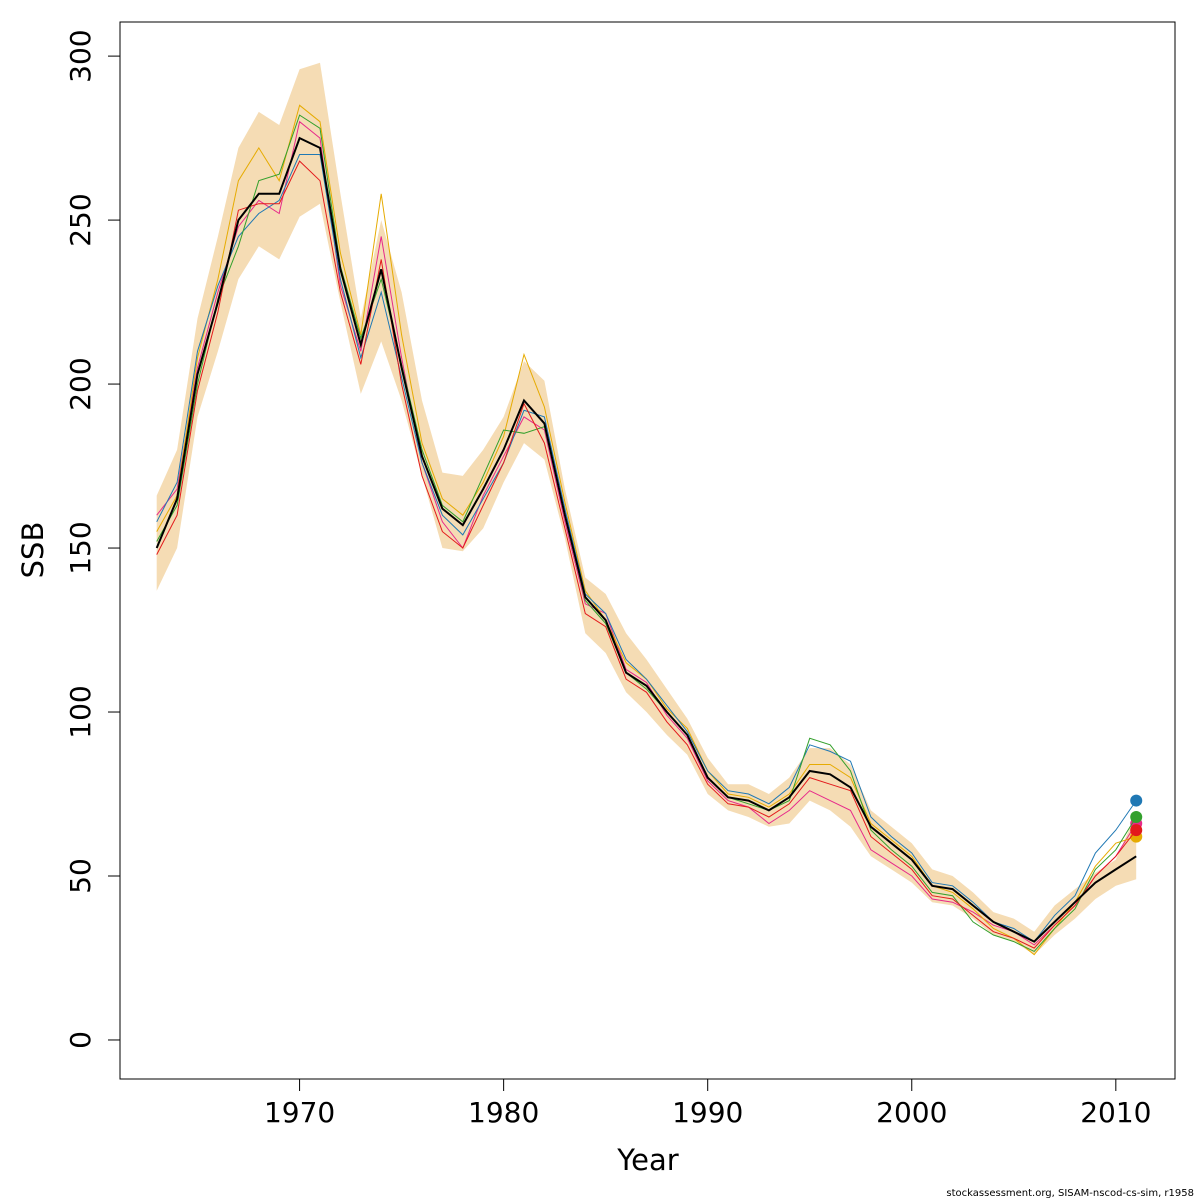 The image size is (1200, 1200). Describe the element at coordinates (80, 711) in the screenshot. I see `y-tick-label: 100` at that location.